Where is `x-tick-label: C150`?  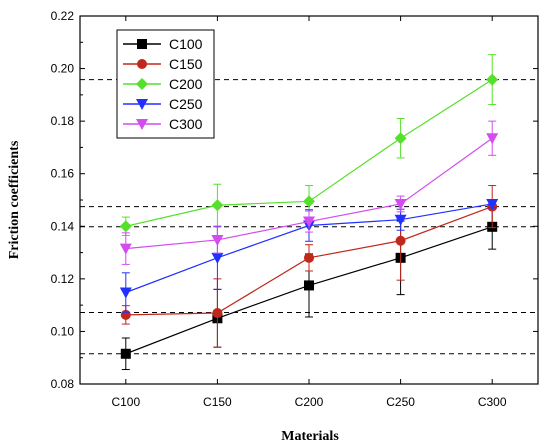 x-tick-label: C150 is located at coordinates (217, 402).